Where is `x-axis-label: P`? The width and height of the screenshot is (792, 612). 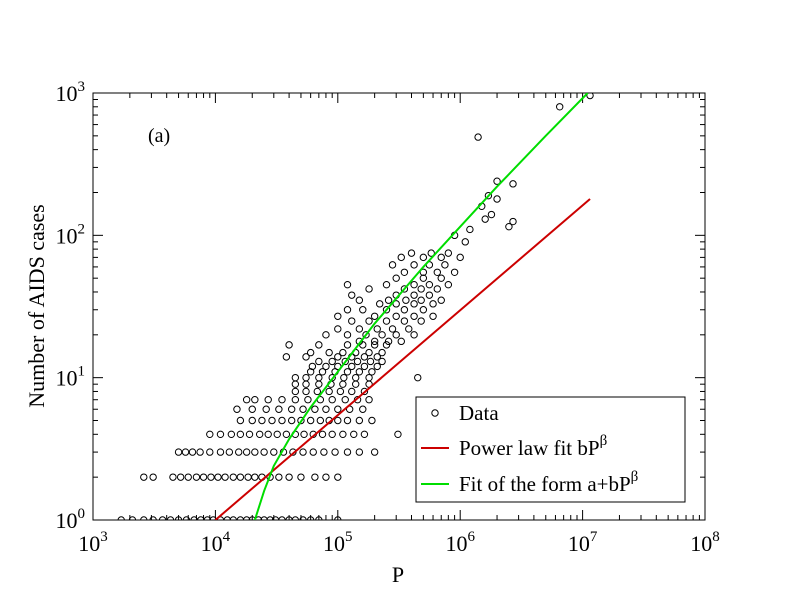
x-axis-label: P is located at coordinates (398, 574).